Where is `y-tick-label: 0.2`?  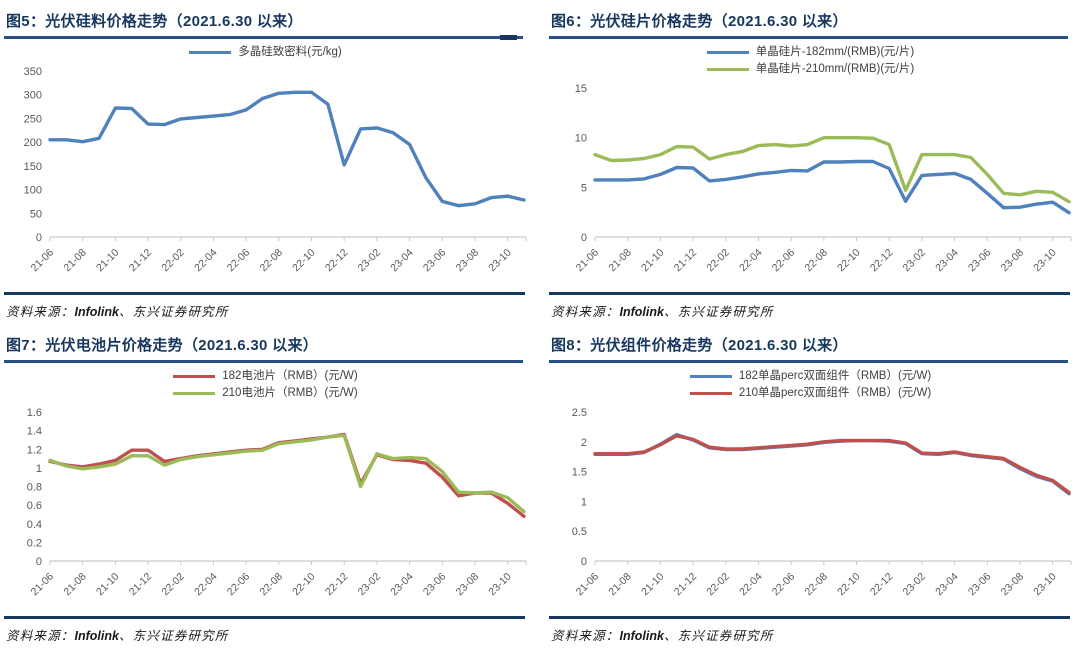 y-tick-label: 0.2 is located at coordinates (34, 543).